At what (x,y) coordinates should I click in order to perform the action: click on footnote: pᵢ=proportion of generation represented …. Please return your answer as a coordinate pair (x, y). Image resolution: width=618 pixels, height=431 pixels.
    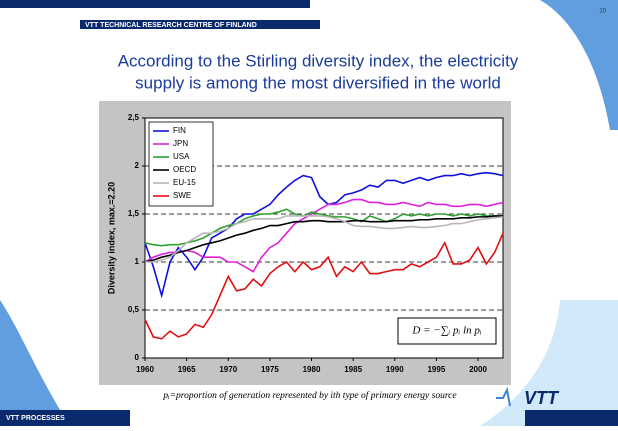
    Looking at the image, I should click on (309, 395).